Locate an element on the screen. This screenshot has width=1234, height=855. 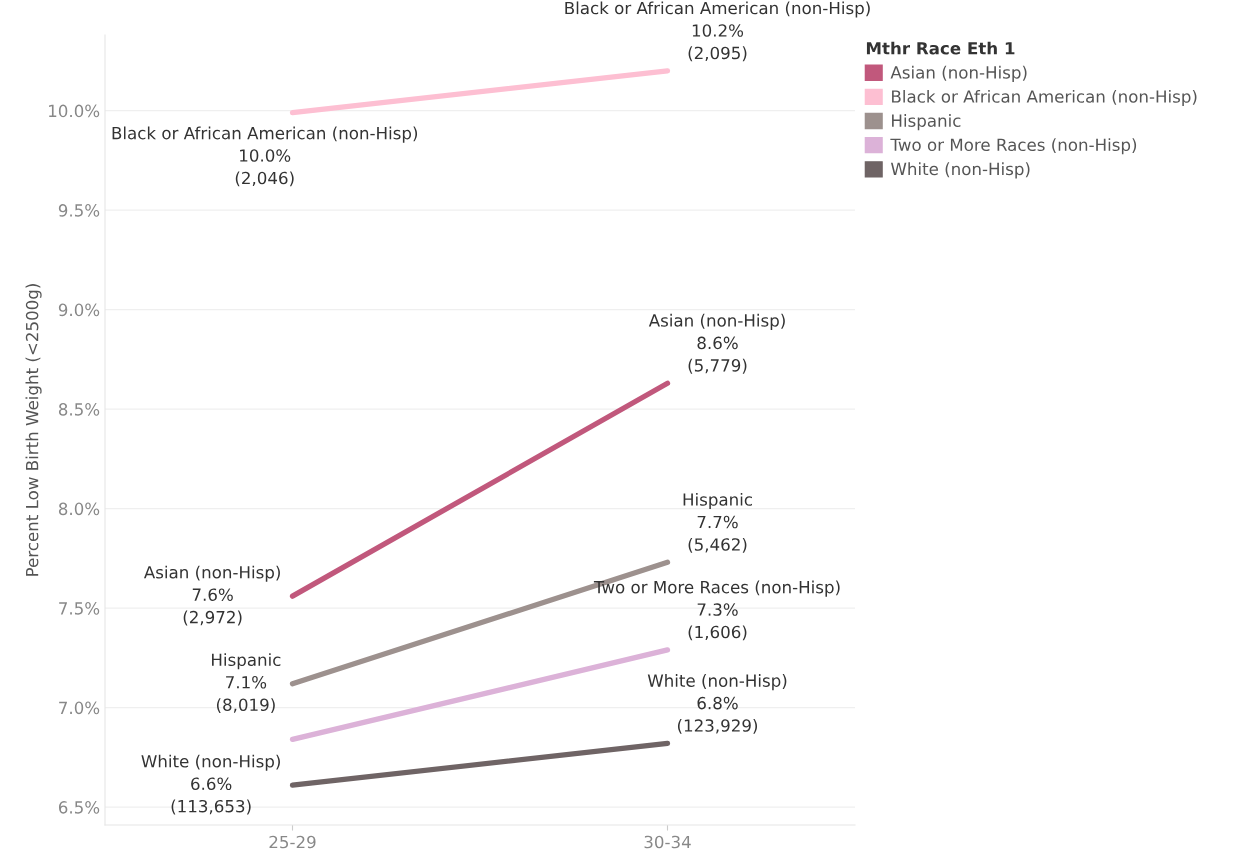
legend-label: Asian (non-Hisp) is located at coordinates (958, 73).